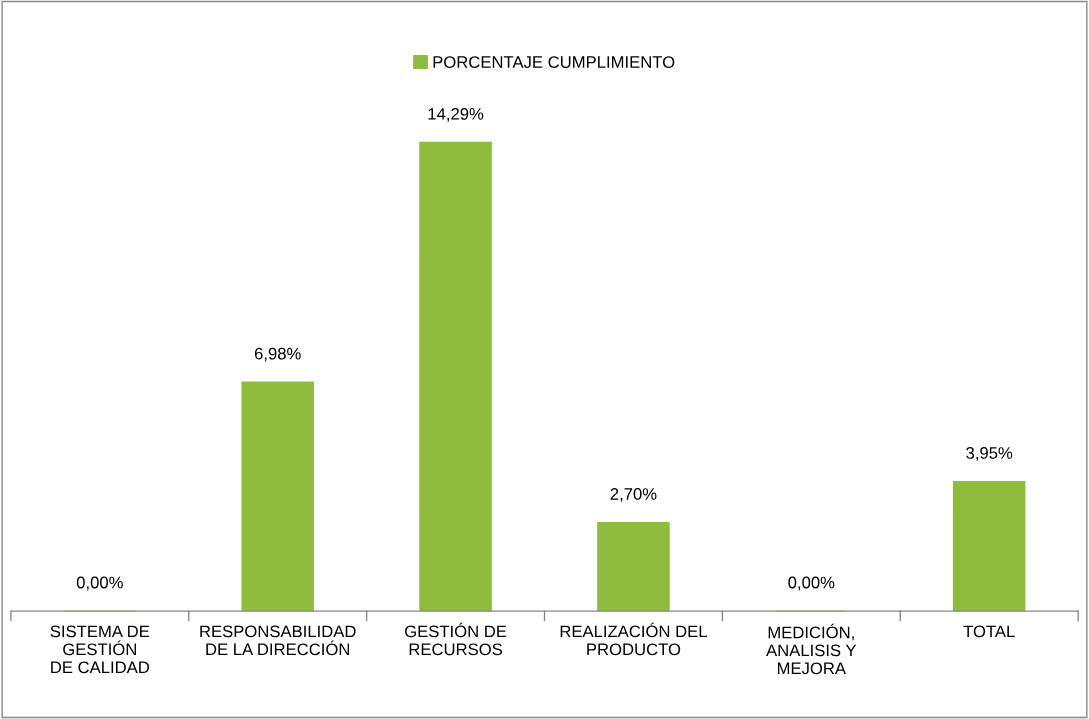 The width and height of the screenshot is (1089, 719). Describe the element at coordinates (811, 649) in the screenshot. I see `x-tick-label: MEDICIÓN, ANALISIS Y MEJORA` at that location.